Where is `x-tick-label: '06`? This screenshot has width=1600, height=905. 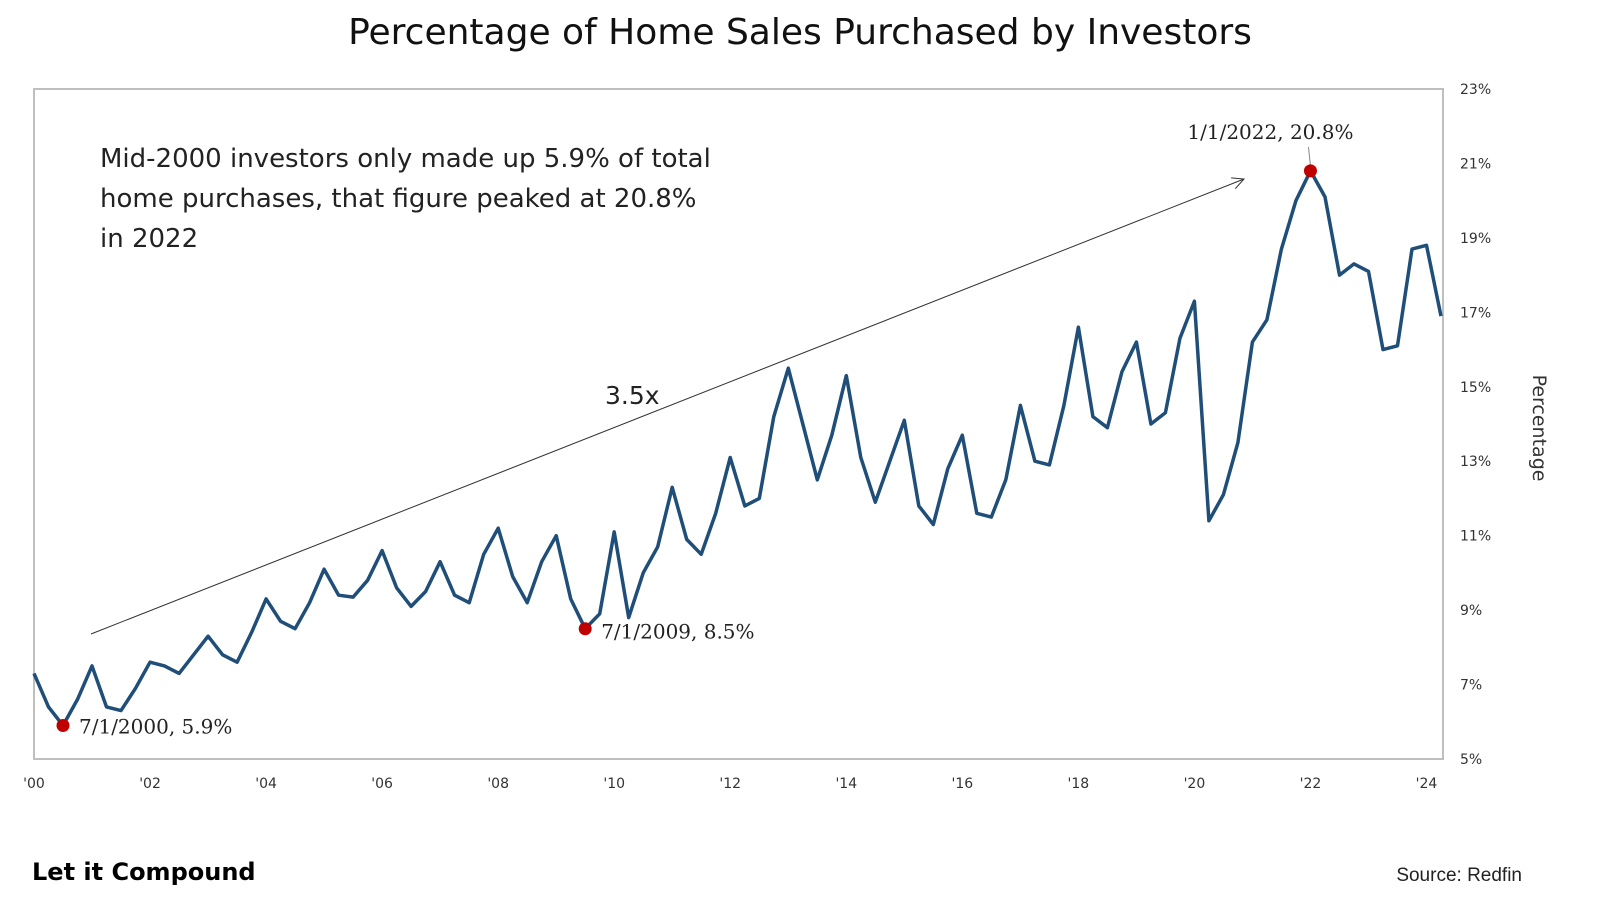 x-tick-label: '06 is located at coordinates (382, 784).